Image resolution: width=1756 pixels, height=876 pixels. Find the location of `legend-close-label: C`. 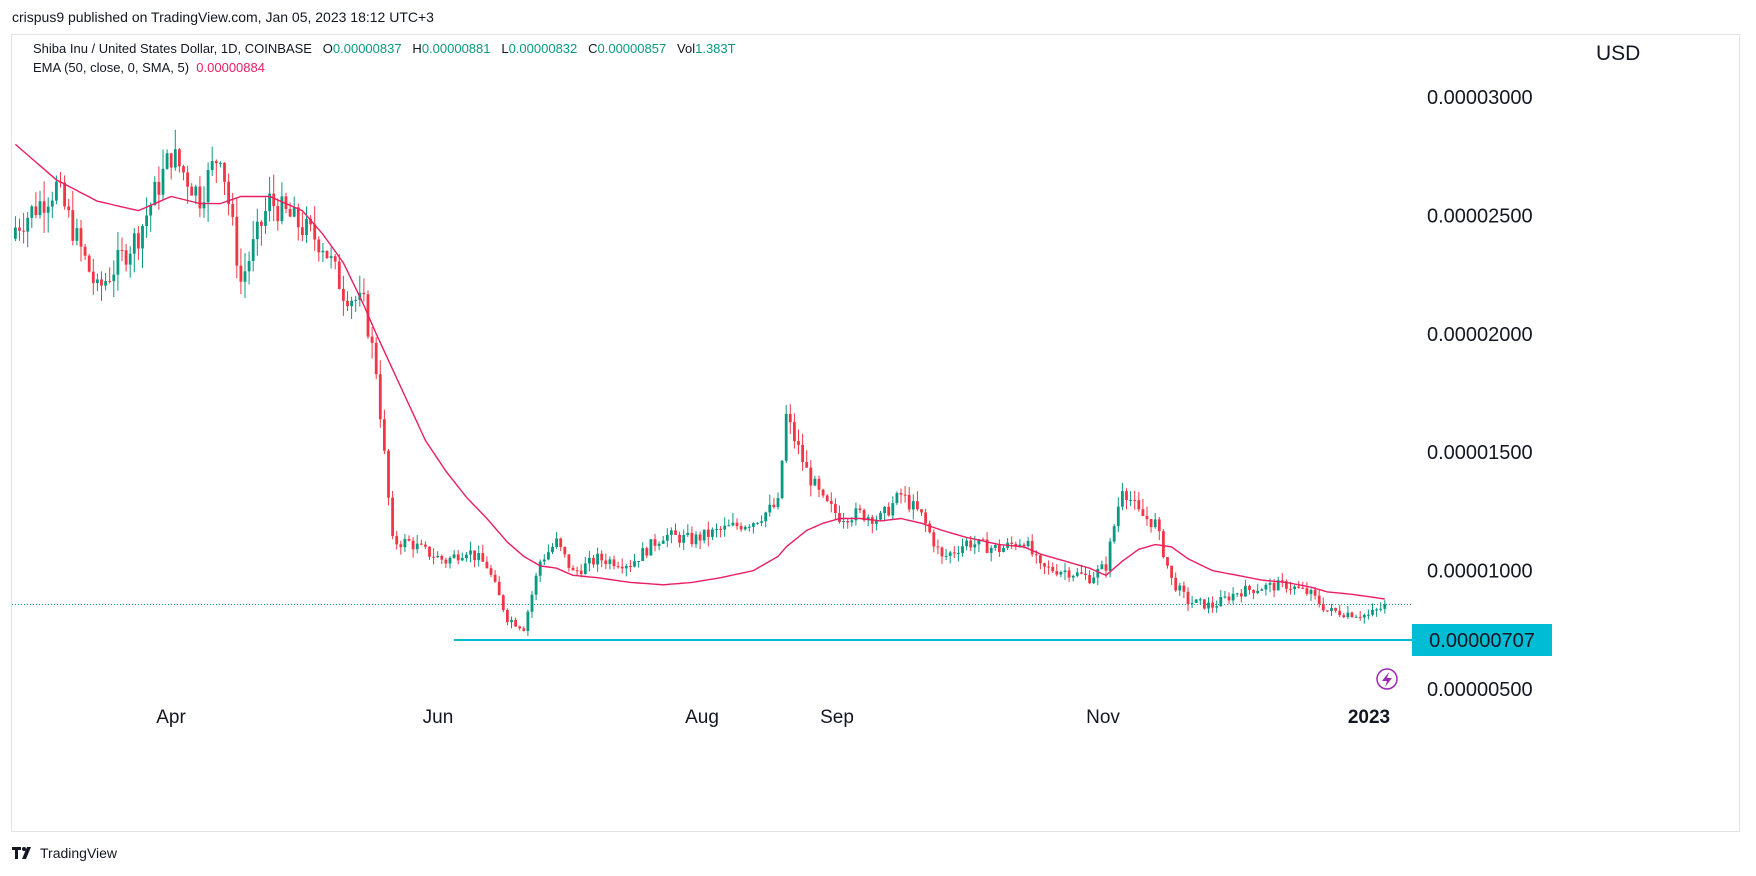

legend-close-label: C is located at coordinates (593, 48).